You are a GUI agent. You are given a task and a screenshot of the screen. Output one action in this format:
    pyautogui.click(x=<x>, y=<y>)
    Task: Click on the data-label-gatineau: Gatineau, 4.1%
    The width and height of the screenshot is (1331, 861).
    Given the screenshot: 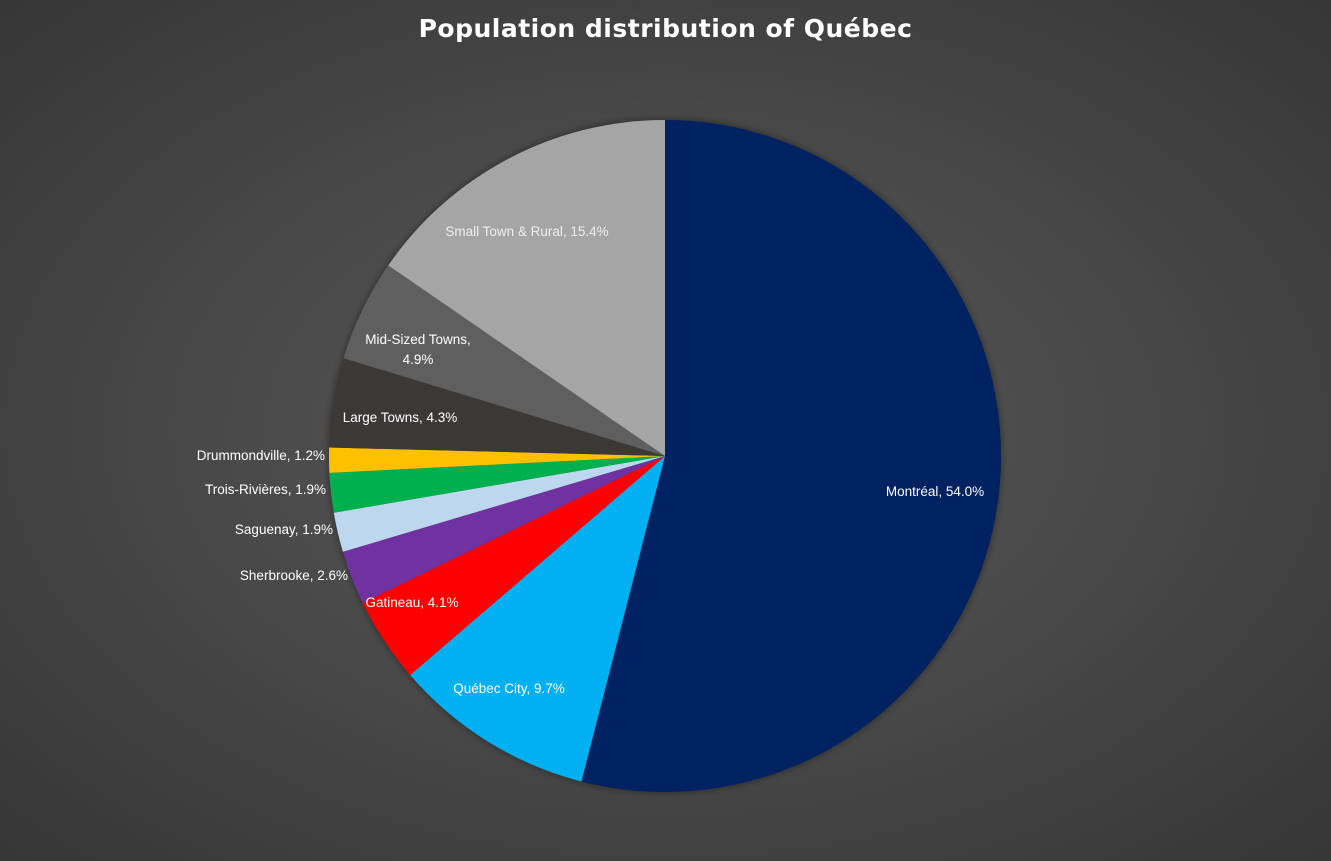 What is the action you would take?
    pyautogui.click(x=411, y=602)
    